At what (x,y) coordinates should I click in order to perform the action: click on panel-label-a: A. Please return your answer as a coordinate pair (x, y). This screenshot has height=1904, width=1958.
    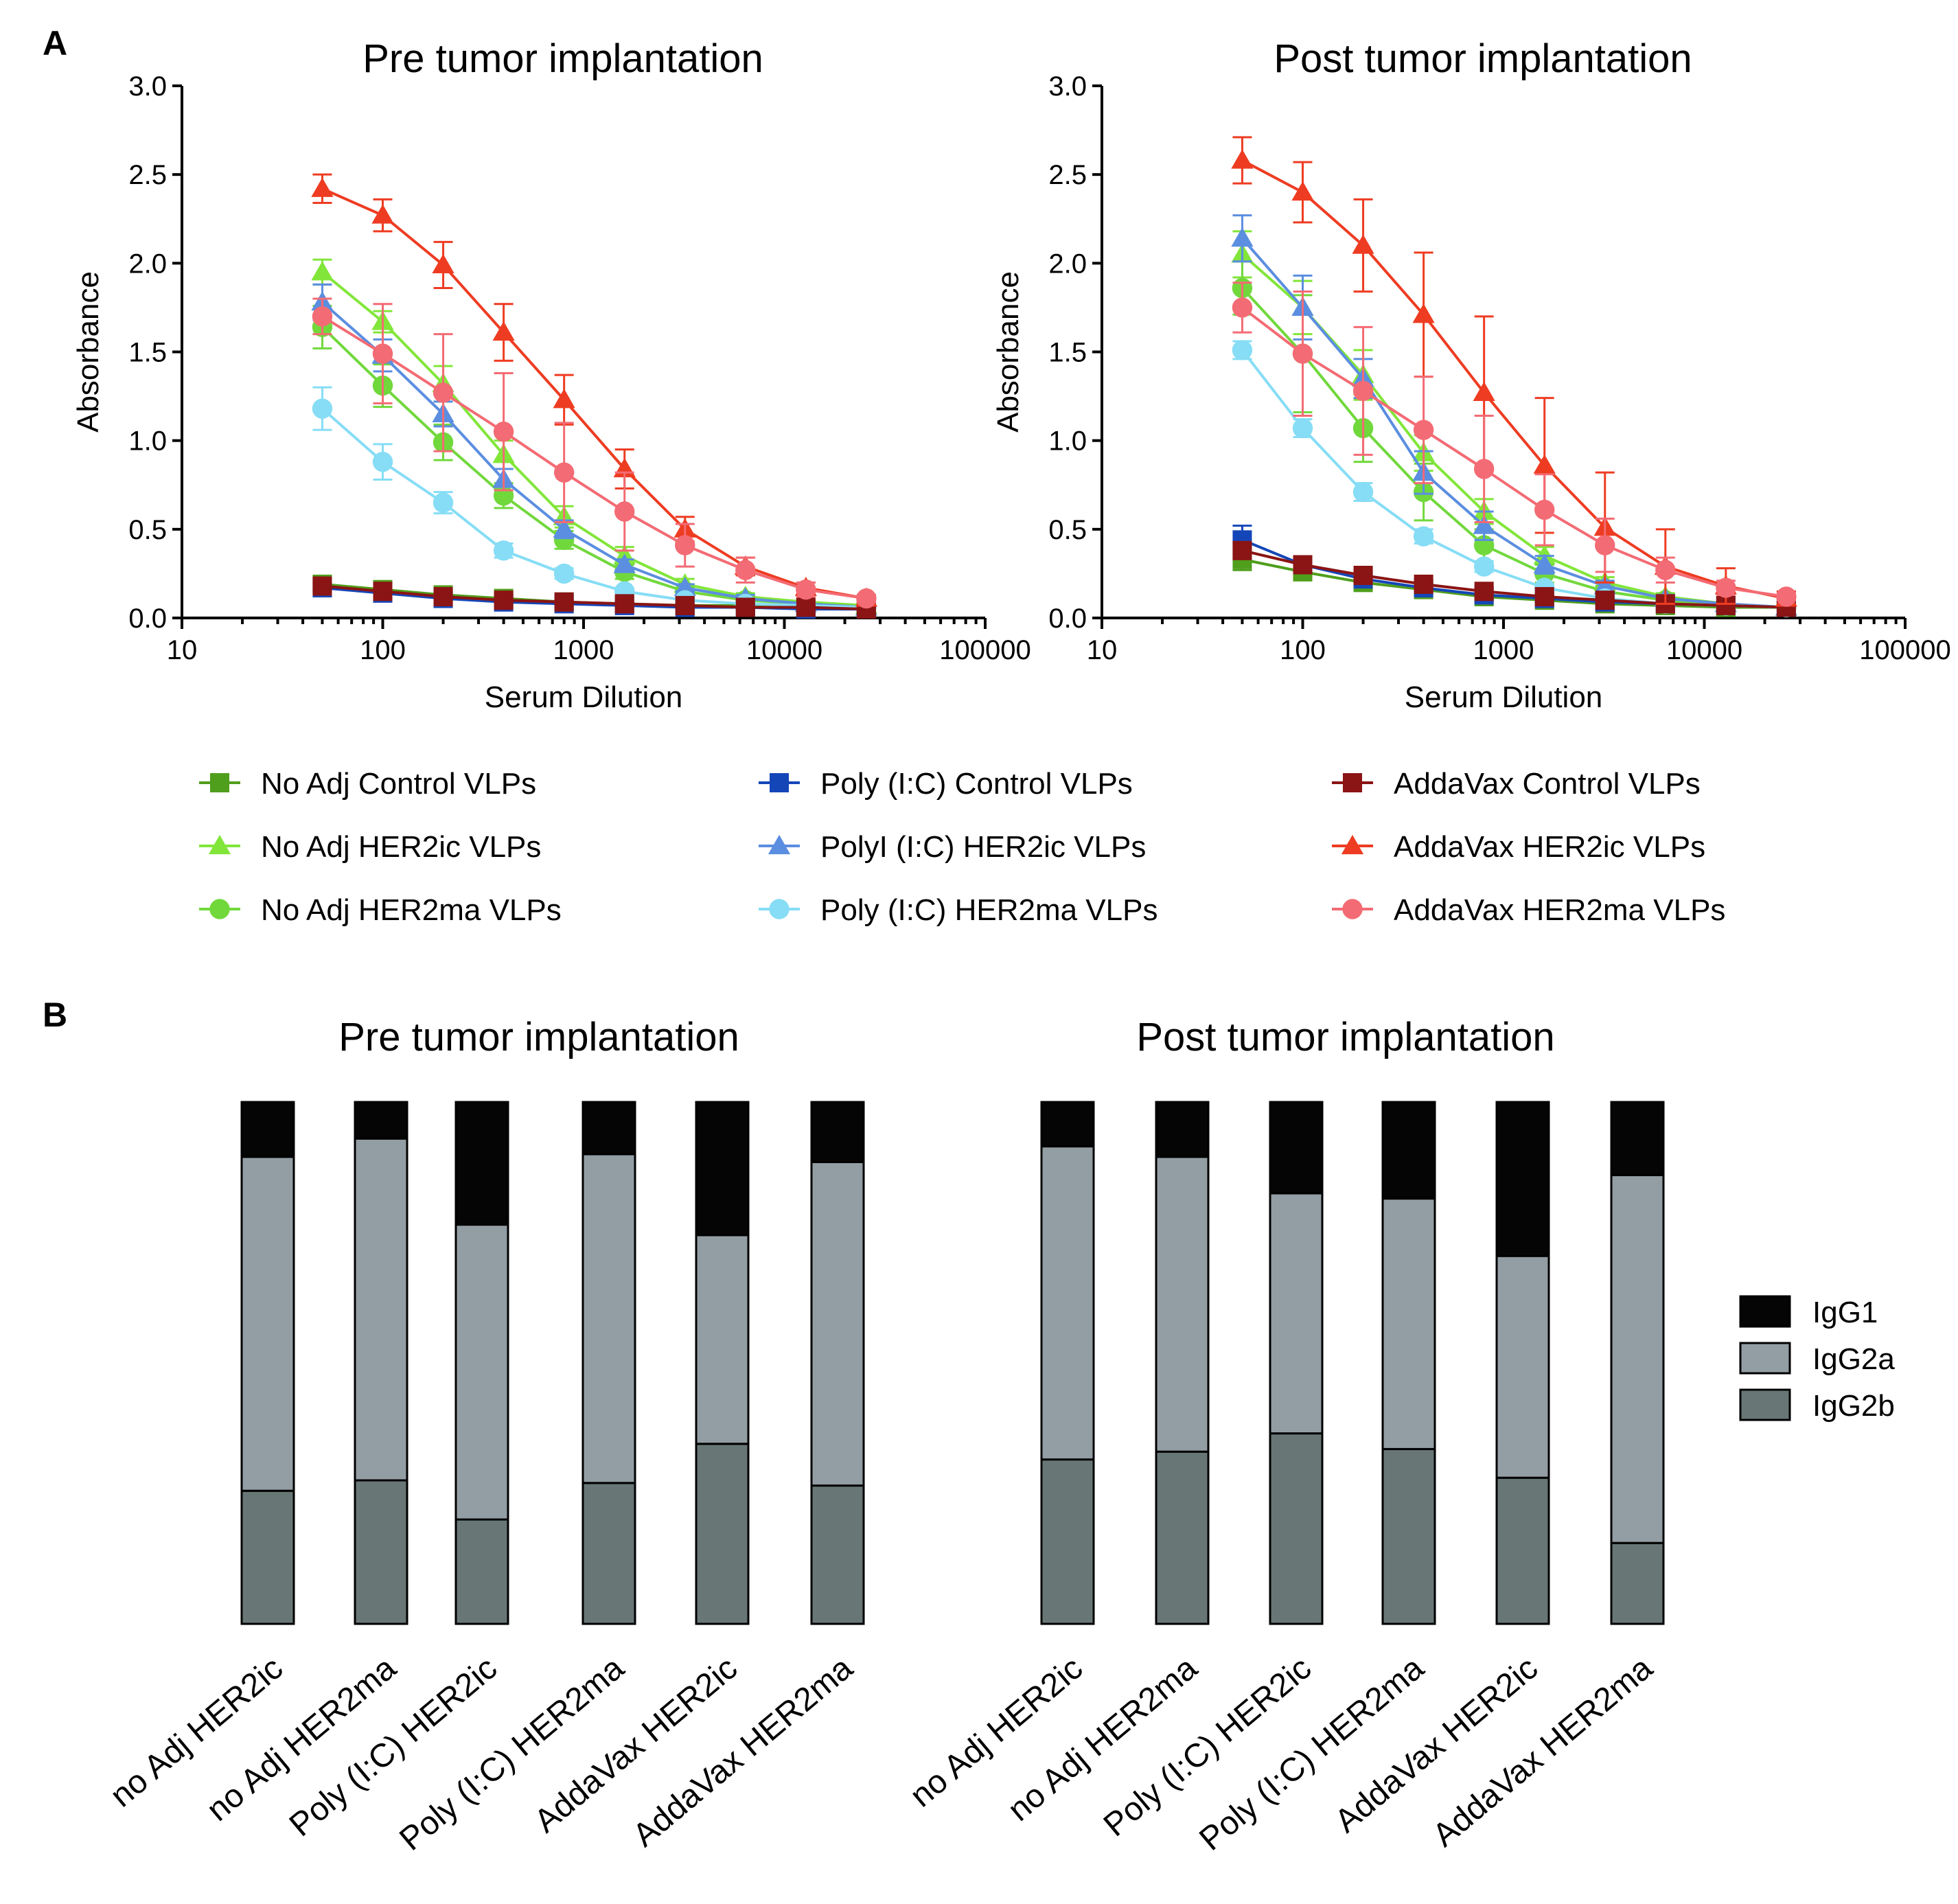
    Looking at the image, I should click on (55, 43).